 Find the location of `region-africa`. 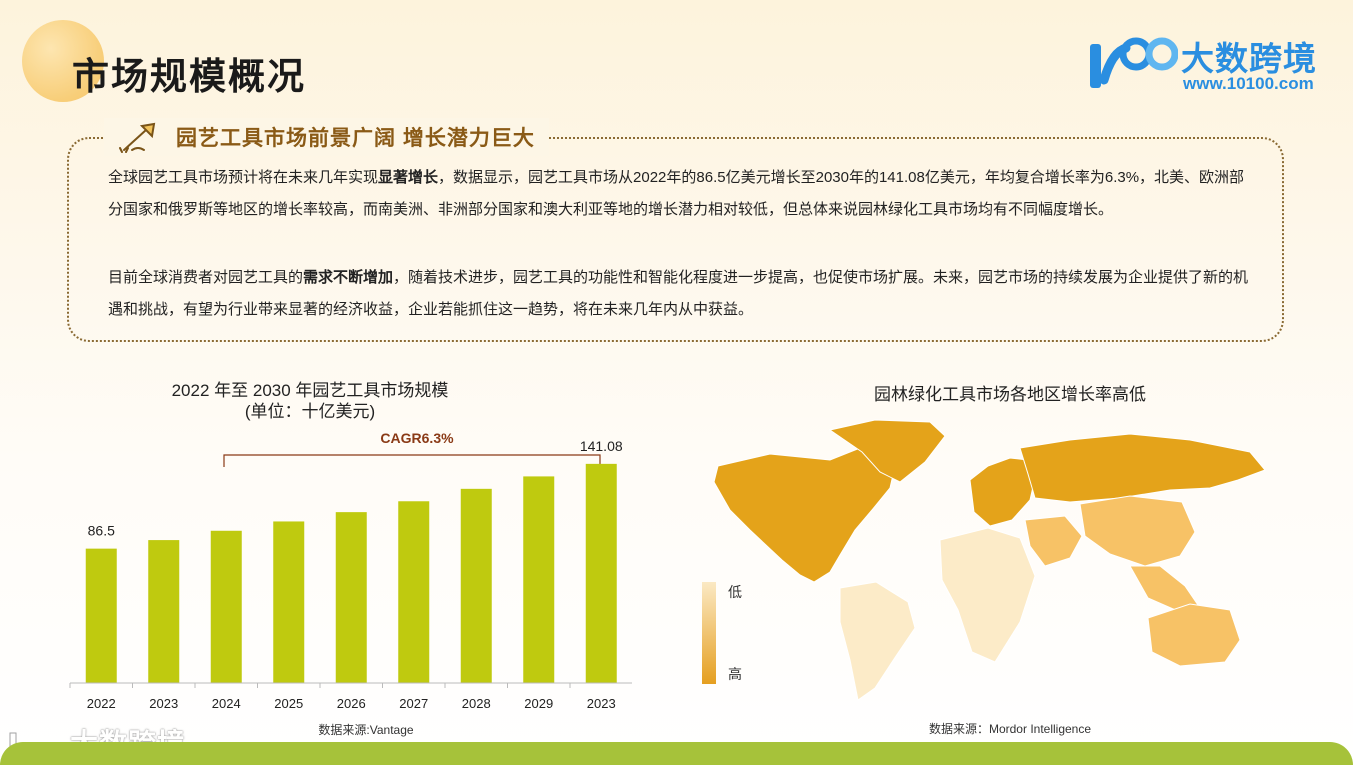

region-africa is located at coordinates (987, 595).